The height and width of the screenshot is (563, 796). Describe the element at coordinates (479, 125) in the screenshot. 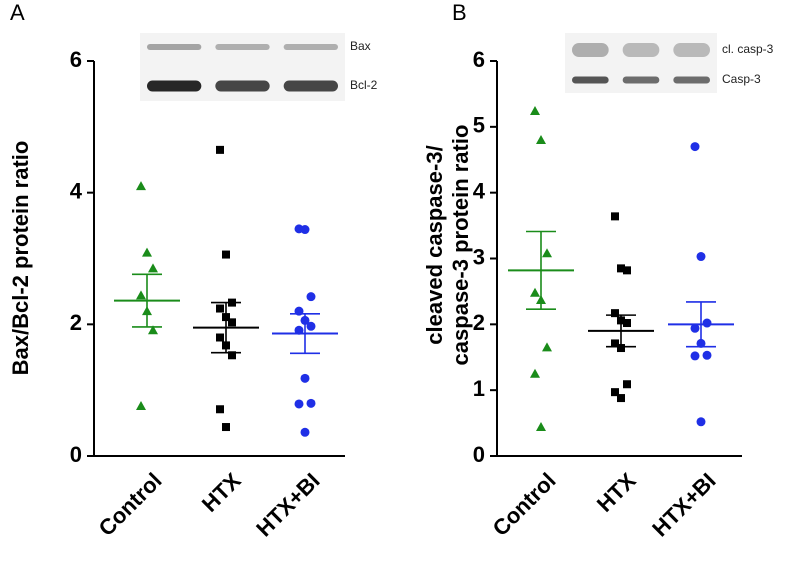

I see `y-tick-label: 5` at that location.